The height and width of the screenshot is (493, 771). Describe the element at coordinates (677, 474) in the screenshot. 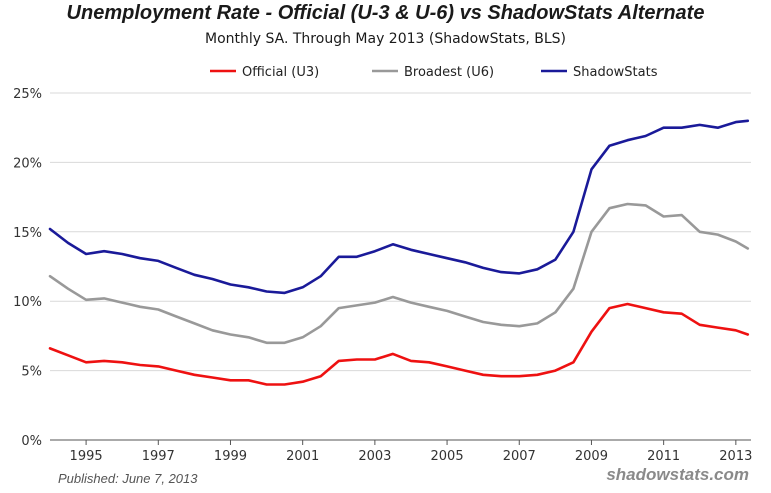

I see `source-watermark: shadowstats.com` at that location.